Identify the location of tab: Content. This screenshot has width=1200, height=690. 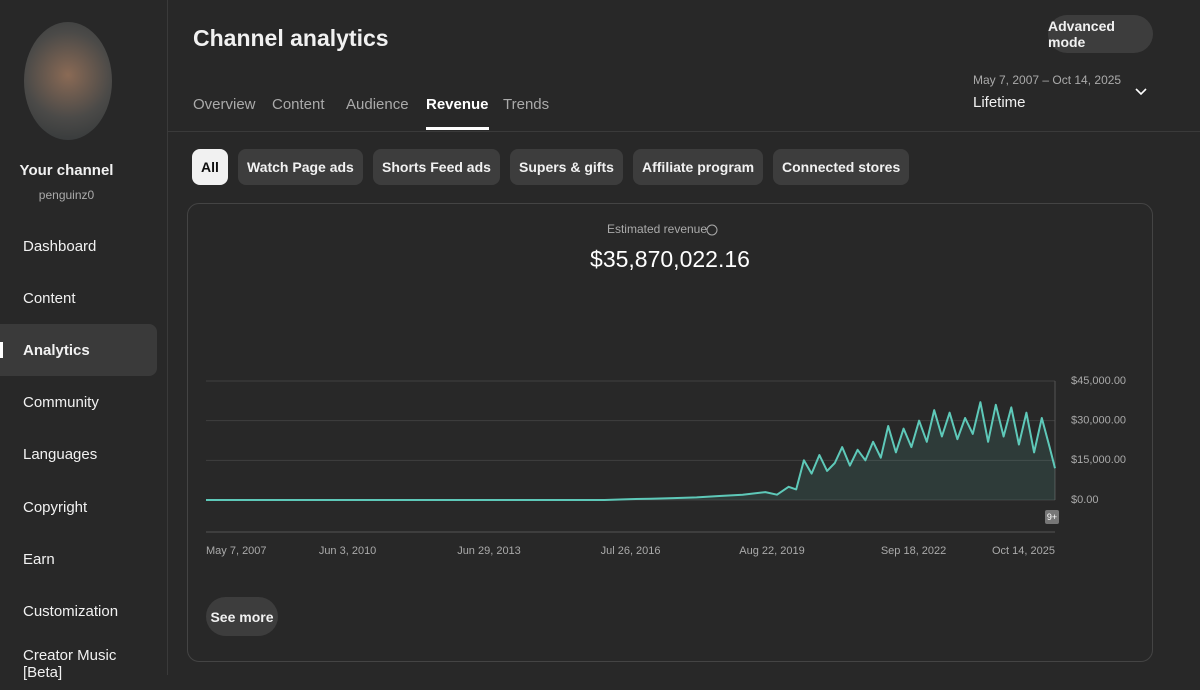
(298, 104).